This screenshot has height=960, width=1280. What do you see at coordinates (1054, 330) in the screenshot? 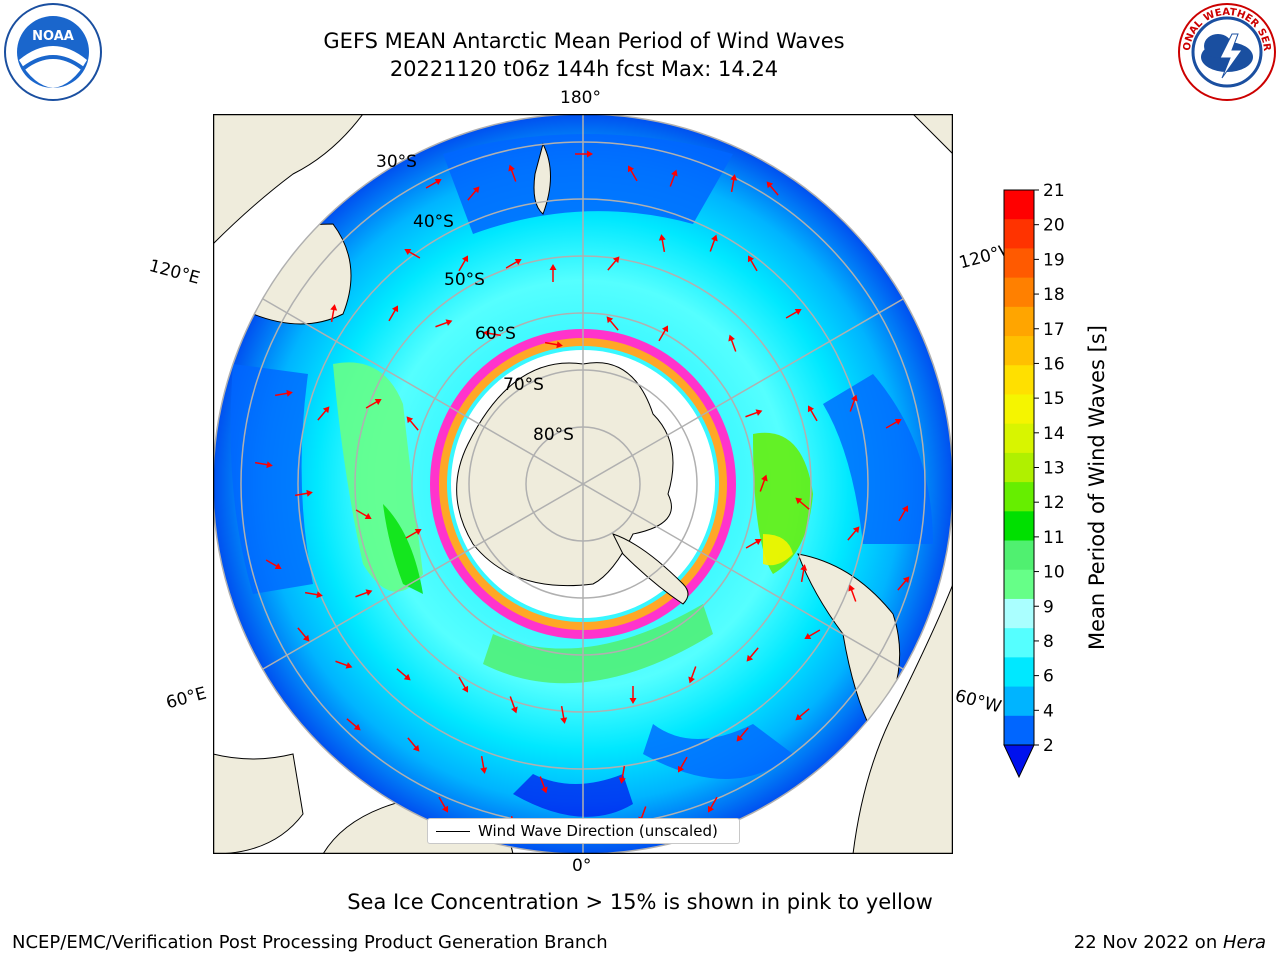
I see `colorbar-tick-label: 17` at bounding box center [1054, 330].